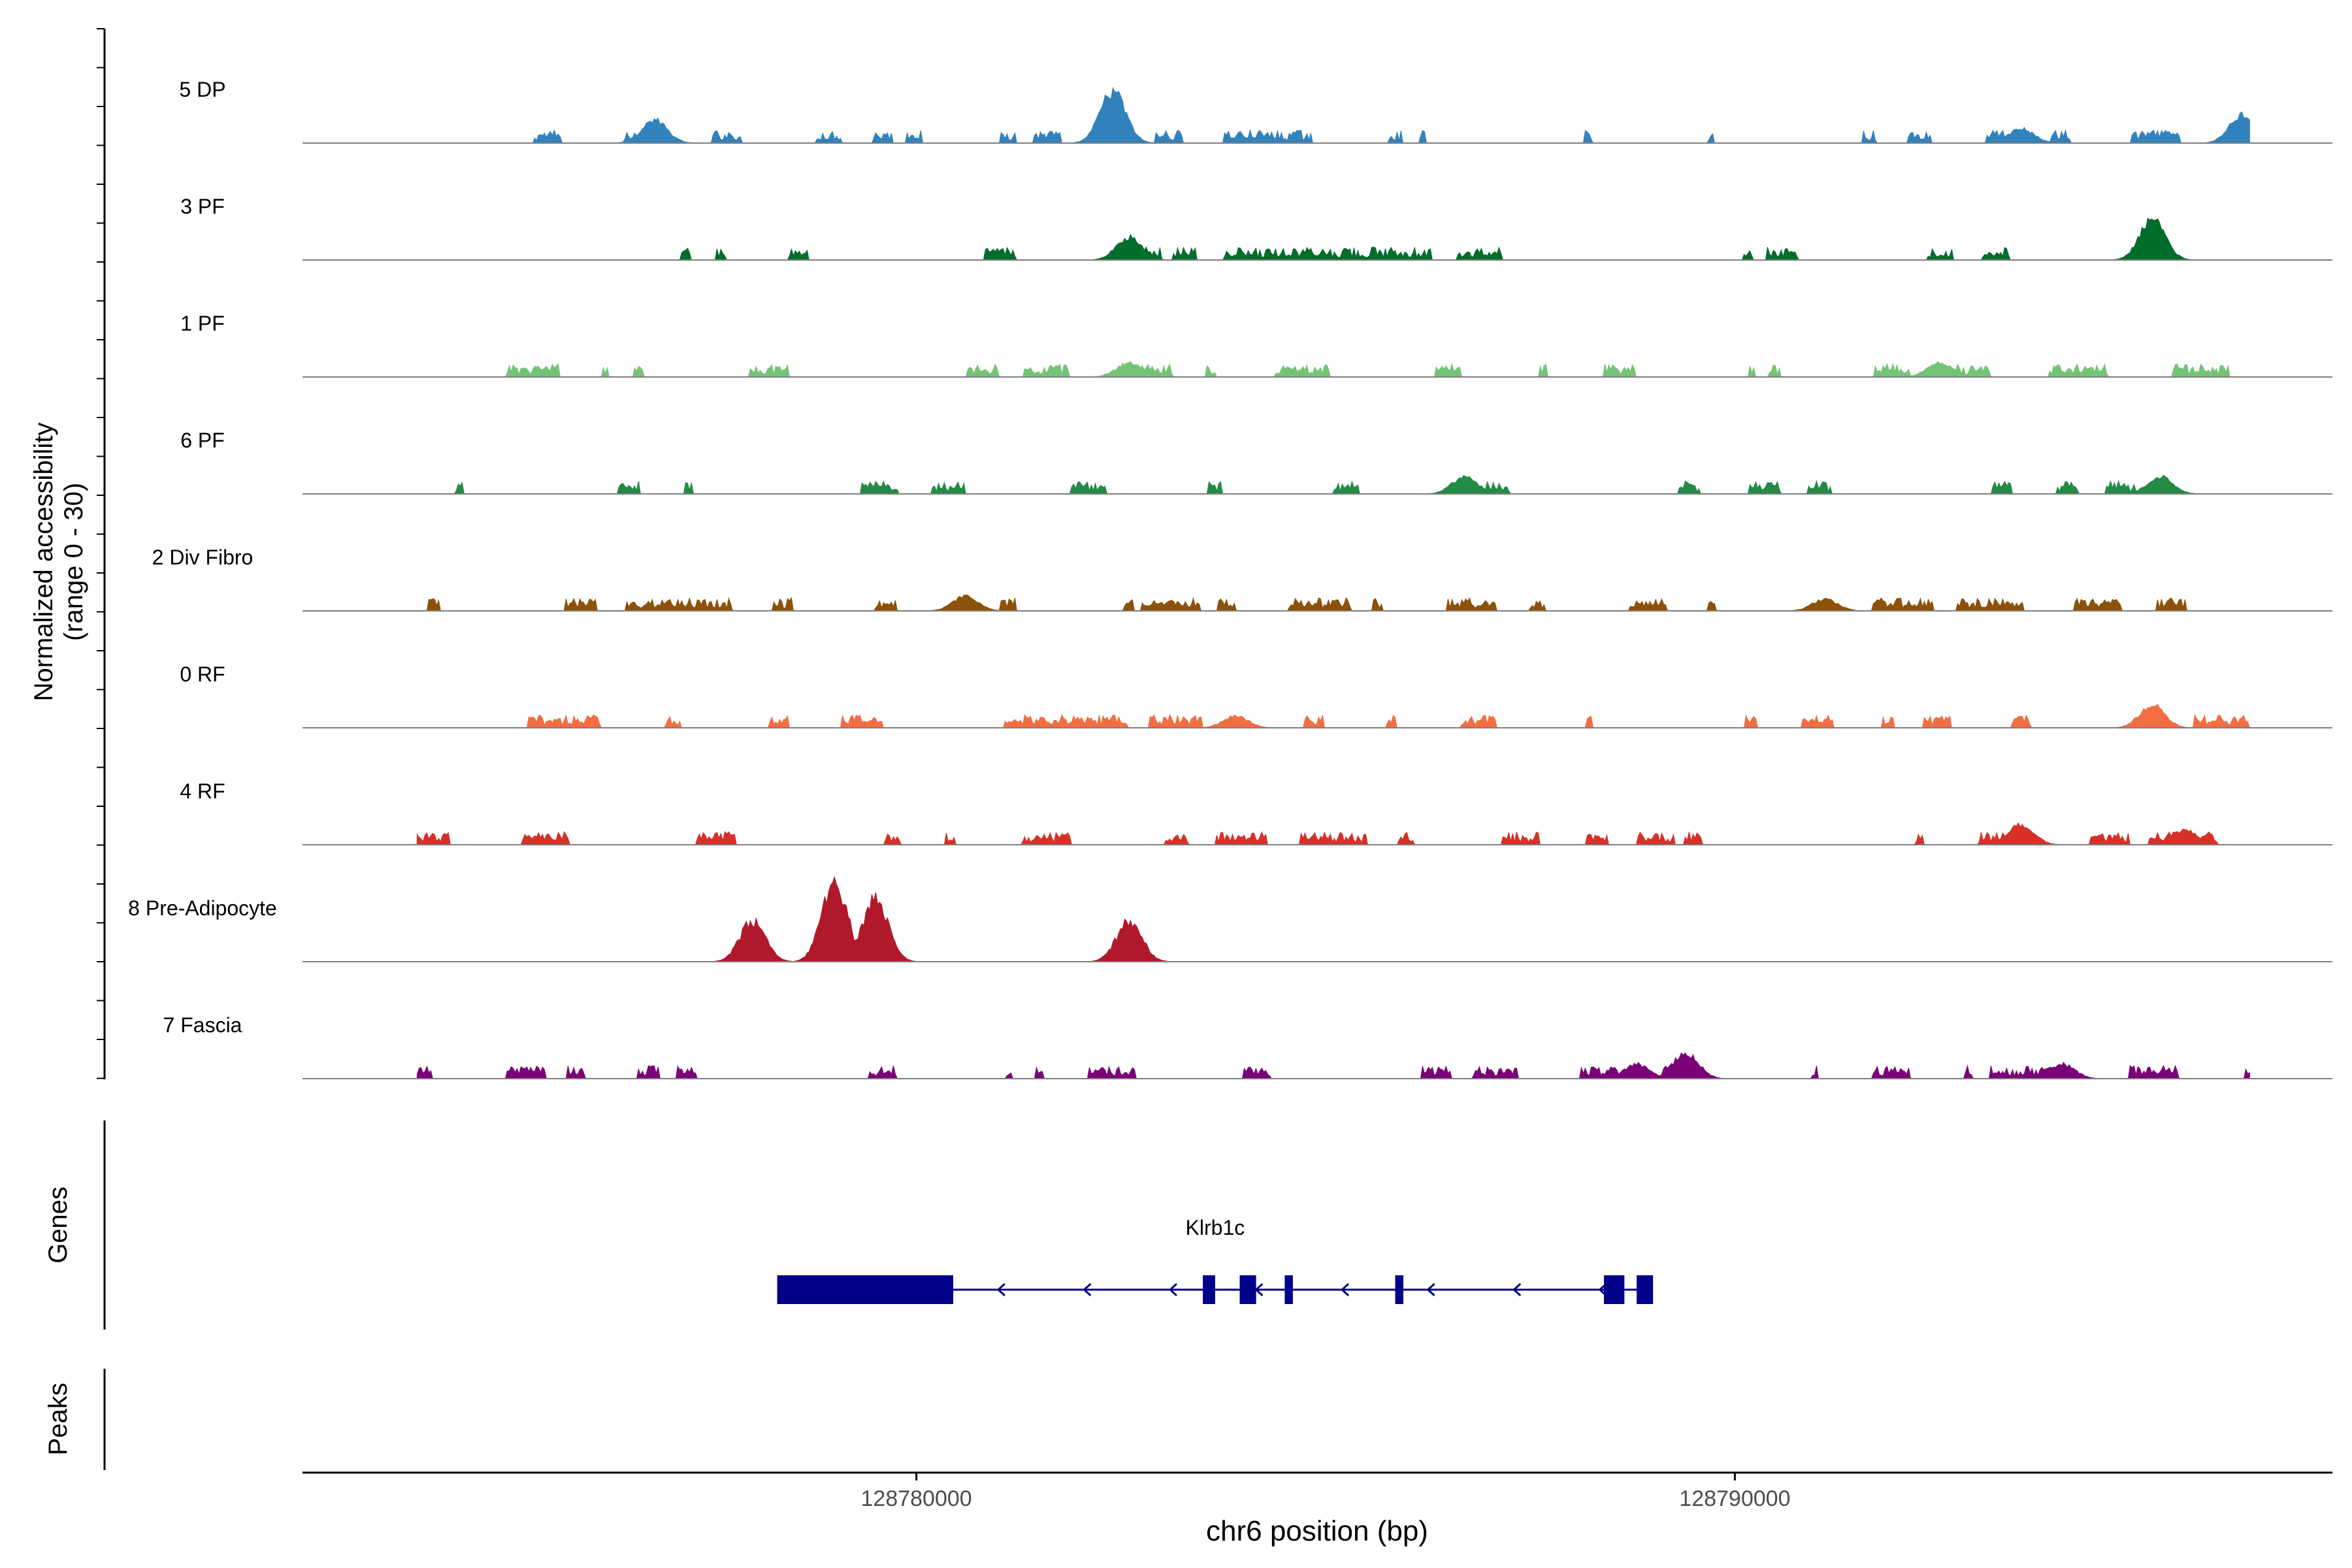 The height and width of the screenshot is (1568, 2352). What do you see at coordinates (202, 1025) in the screenshot?
I see `track-label: 7 Fascia` at bounding box center [202, 1025].